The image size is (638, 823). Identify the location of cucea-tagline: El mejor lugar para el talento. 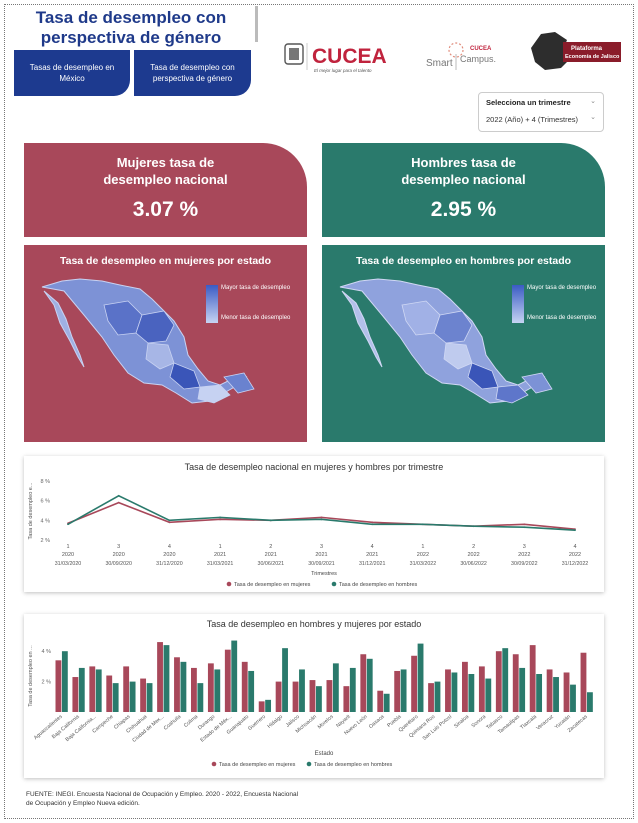
(343, 70).